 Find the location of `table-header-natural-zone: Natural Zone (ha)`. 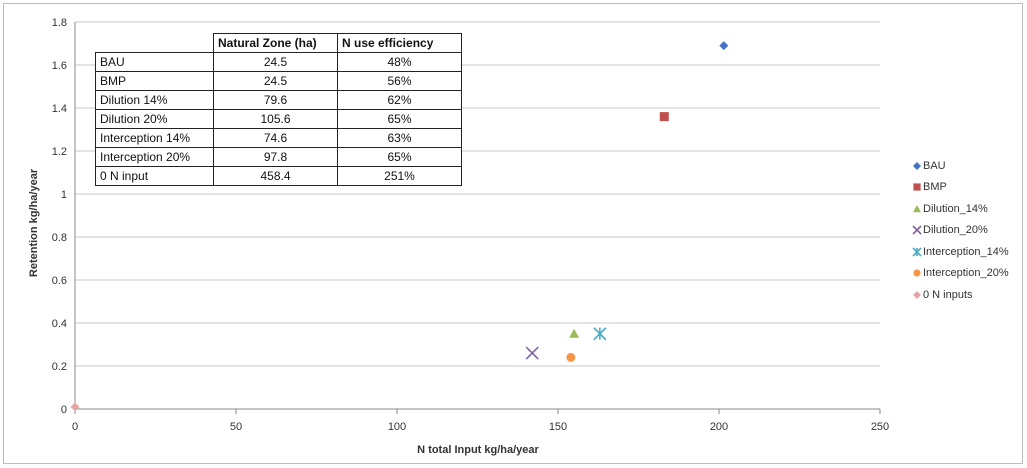

table-header-natural-zone: Natural Zone (ha) is located at coordinates (275, 43).